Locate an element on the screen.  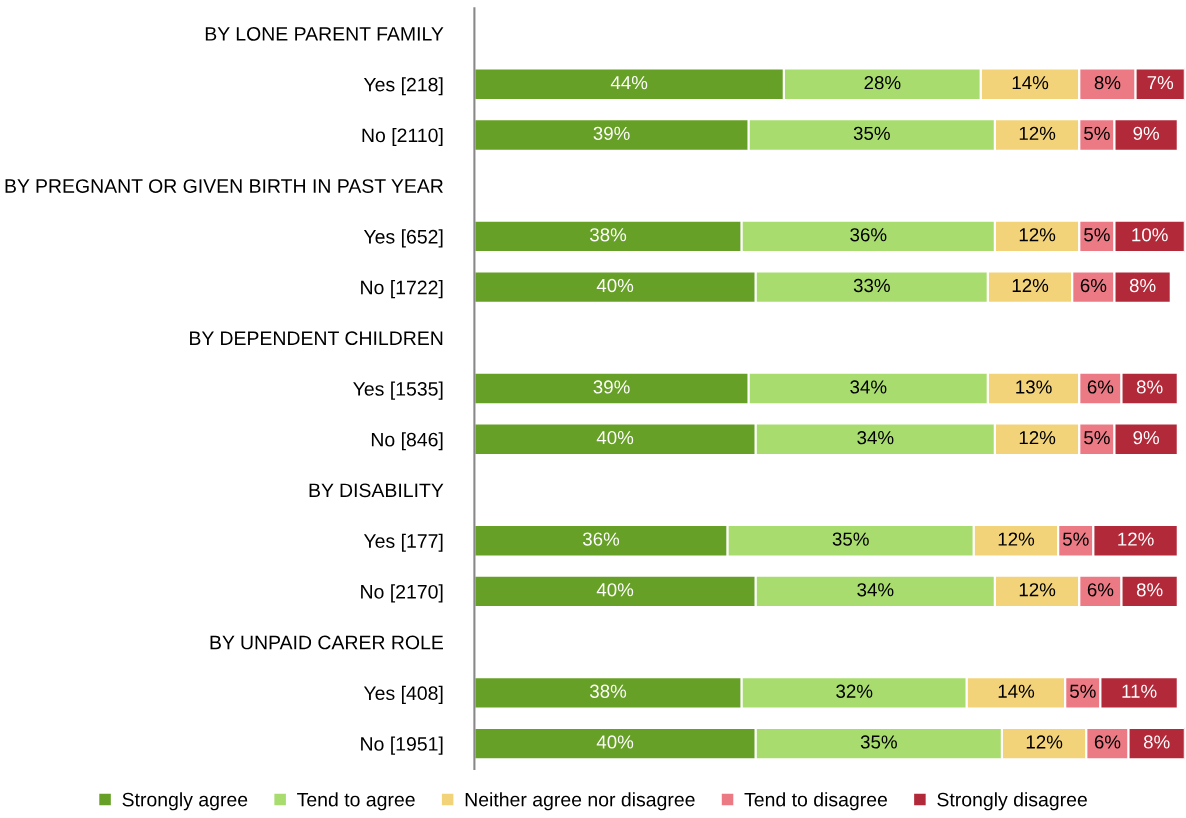
y-tick-label: No [846] is located at coordinates (407, 441).